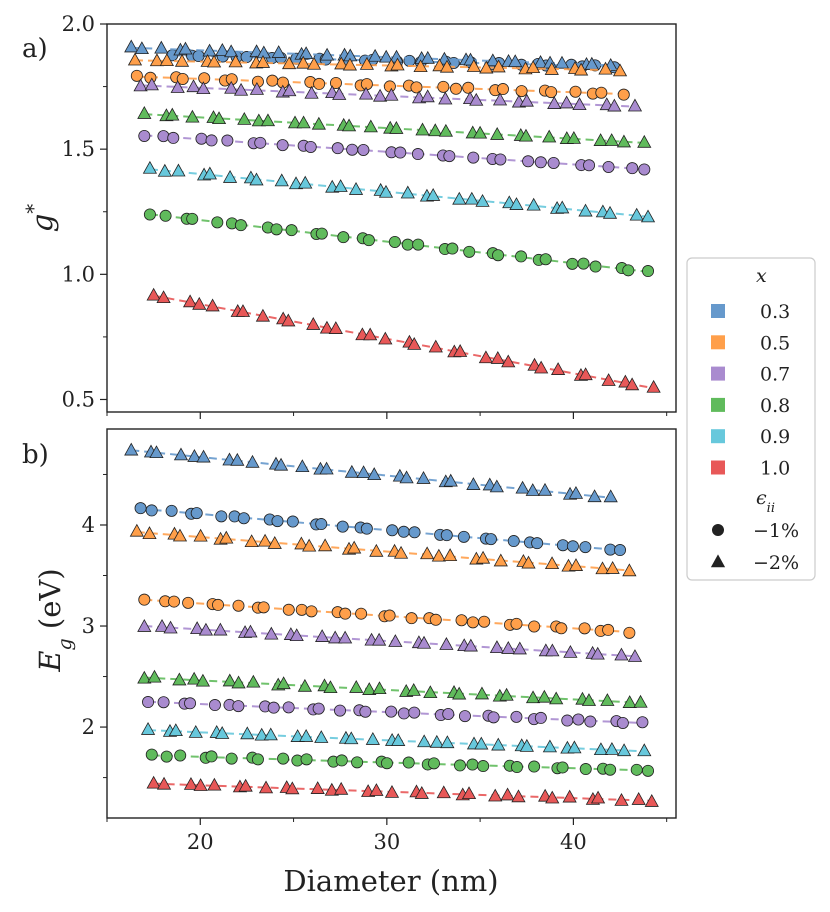  What do you see at coordinates (386, 842) in the screenshot?
I see `x-tick-label: 30` at bounding box center [386, 842].